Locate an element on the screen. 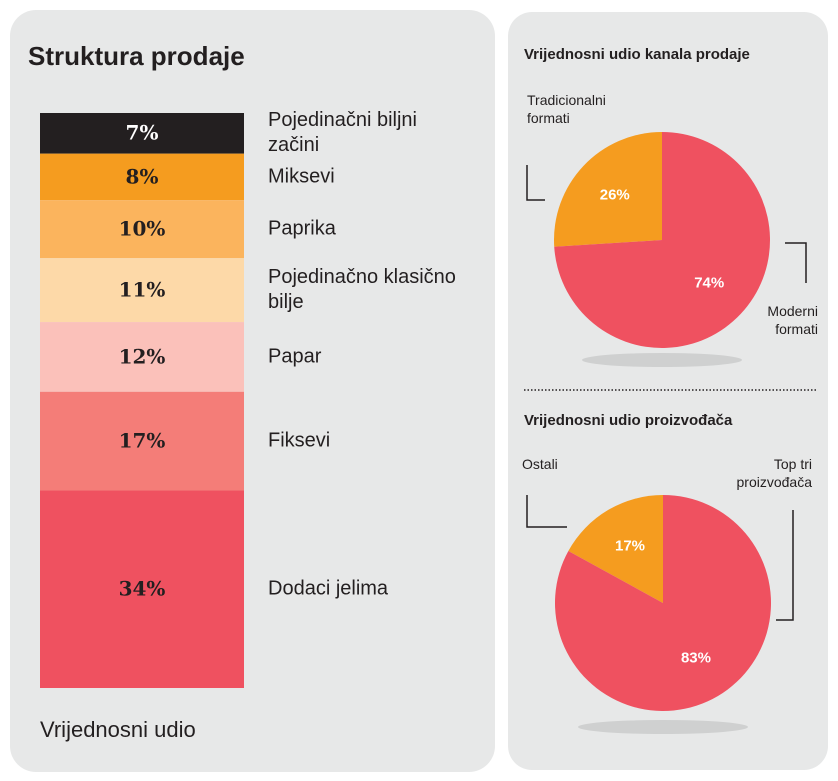  value-label: 10% is located at coordinates (142, 228).